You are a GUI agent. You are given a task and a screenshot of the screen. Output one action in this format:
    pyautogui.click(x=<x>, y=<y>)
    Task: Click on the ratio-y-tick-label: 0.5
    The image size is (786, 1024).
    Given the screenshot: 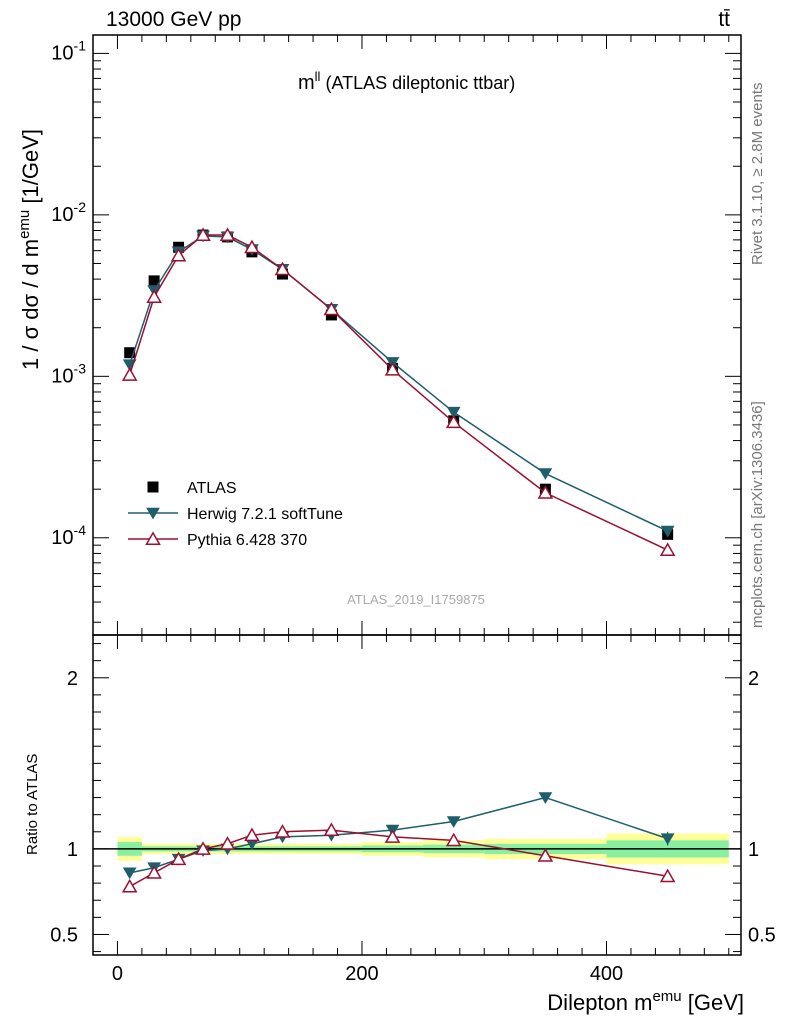 What is the action you would take?
    pyautogui.click(x=64, y=935)
    